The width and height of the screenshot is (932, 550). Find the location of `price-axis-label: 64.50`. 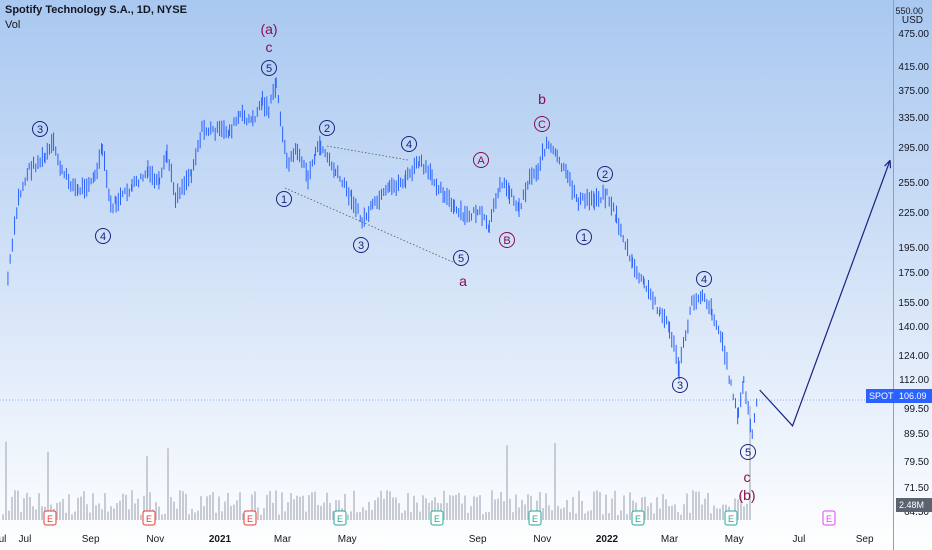

price-axis-label: 64.50 is located at coordinates (916, 513).